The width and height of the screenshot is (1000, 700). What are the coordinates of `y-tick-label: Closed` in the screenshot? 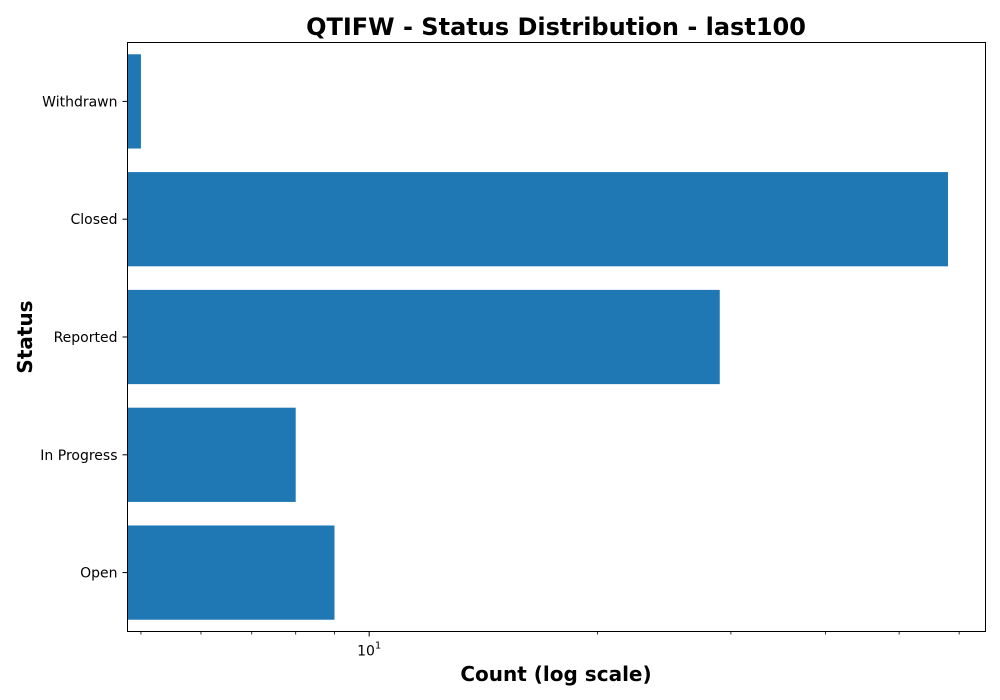 It's located at (93, 220).